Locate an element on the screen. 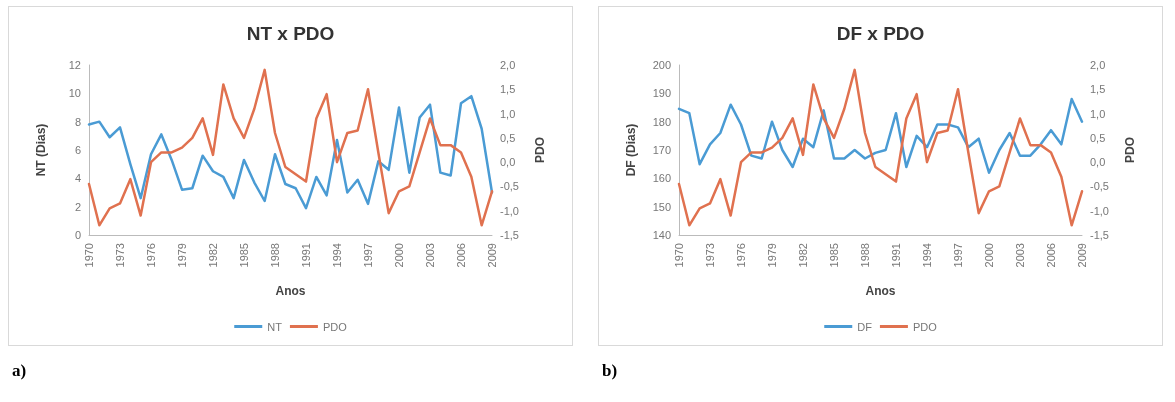 This screenshot has width=1175, height=402. y-tick-label: 140 is located at coordinates (661, 235).